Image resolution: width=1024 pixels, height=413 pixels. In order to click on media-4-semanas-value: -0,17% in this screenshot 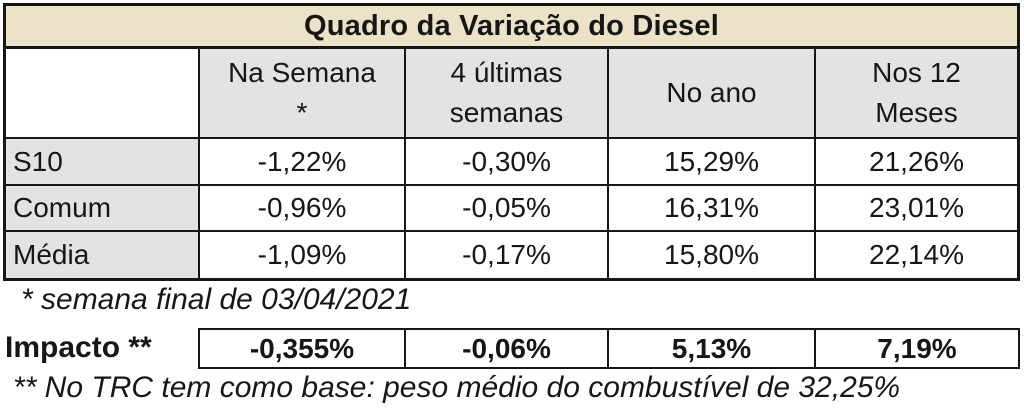, I will do `click(507, 255)`.